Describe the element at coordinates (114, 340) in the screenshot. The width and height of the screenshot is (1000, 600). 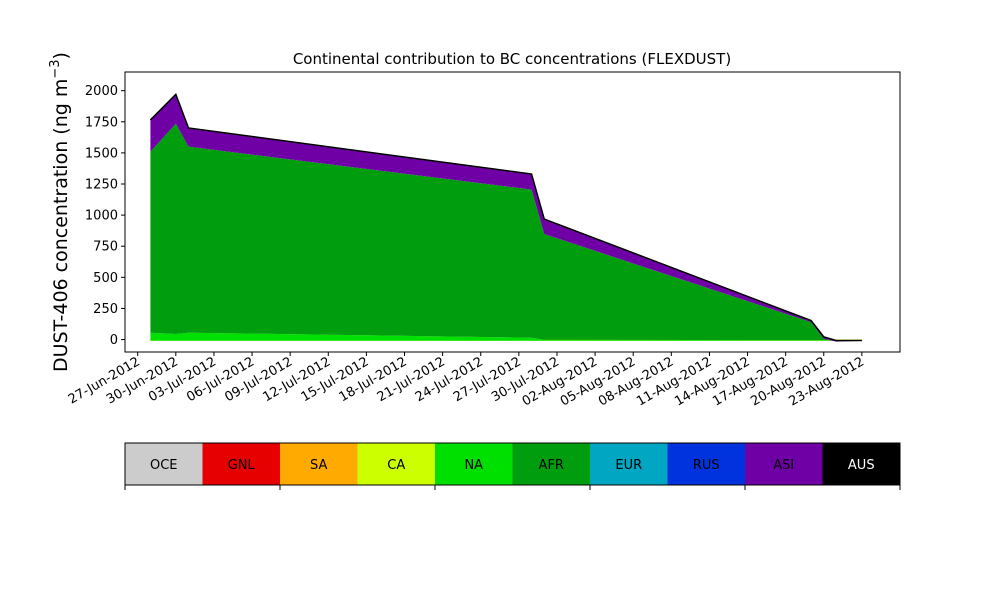
I see `y-tick-label: 0` at that location.